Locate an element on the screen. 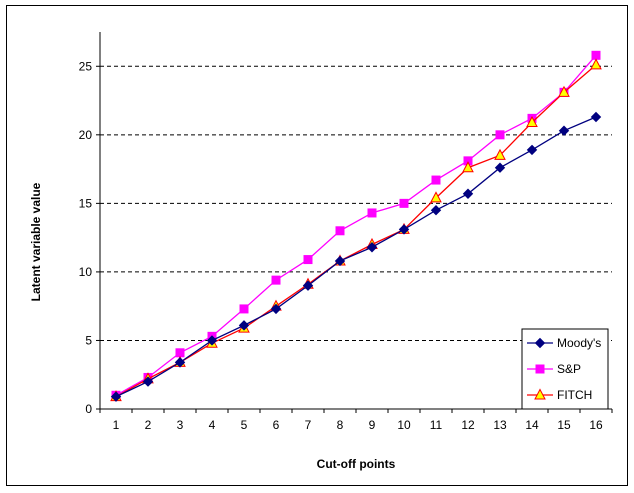  x-tick-label-10: 10 is located at coordinates (404, 425).